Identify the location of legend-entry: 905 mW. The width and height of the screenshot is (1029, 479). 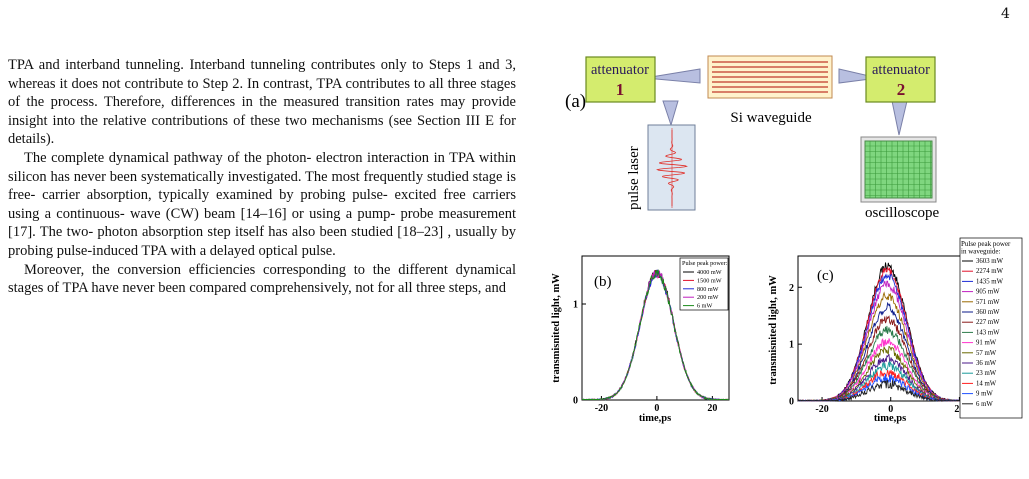
(988, 292).